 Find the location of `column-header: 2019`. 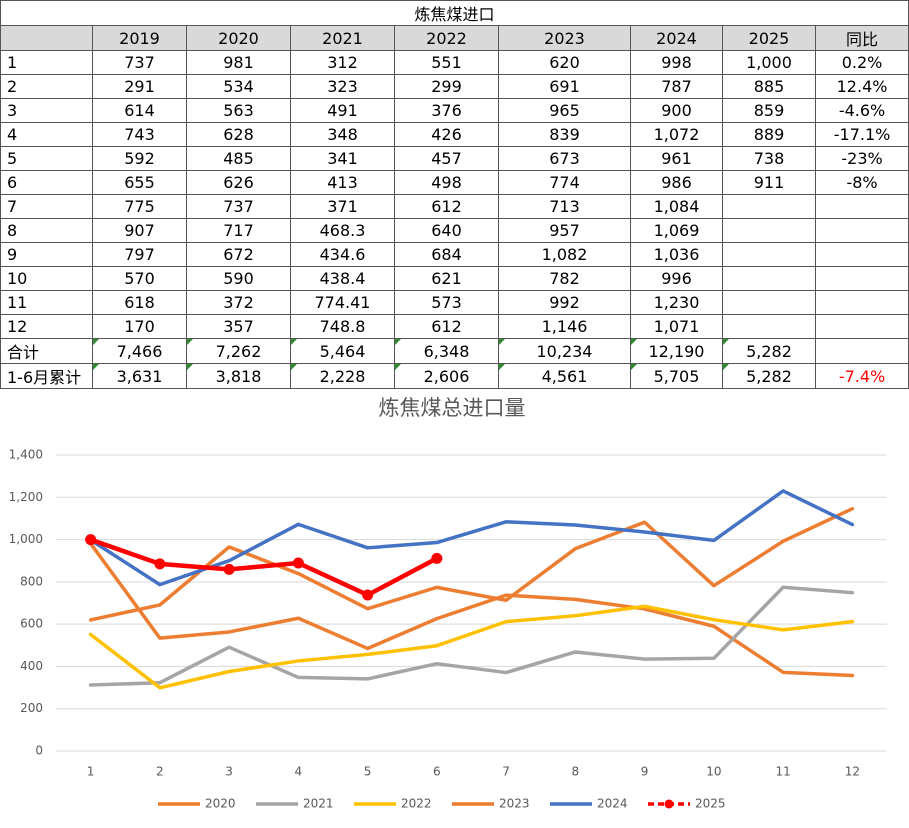

column-header: 2019 is located at coordinates (139, 38).